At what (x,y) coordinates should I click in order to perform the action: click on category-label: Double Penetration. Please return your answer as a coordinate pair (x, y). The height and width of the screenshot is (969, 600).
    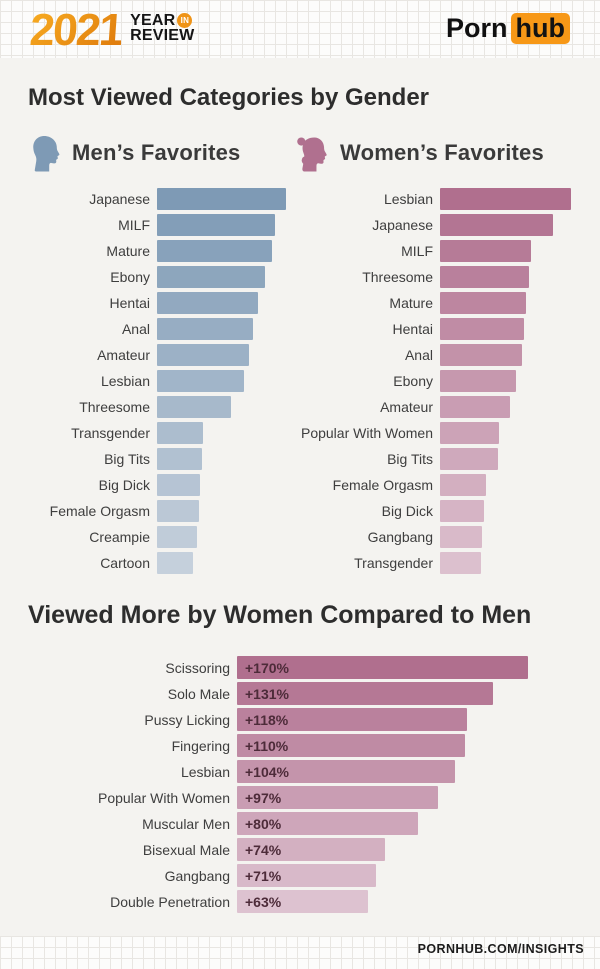
    Looking at the image, I should click on (170, 901).